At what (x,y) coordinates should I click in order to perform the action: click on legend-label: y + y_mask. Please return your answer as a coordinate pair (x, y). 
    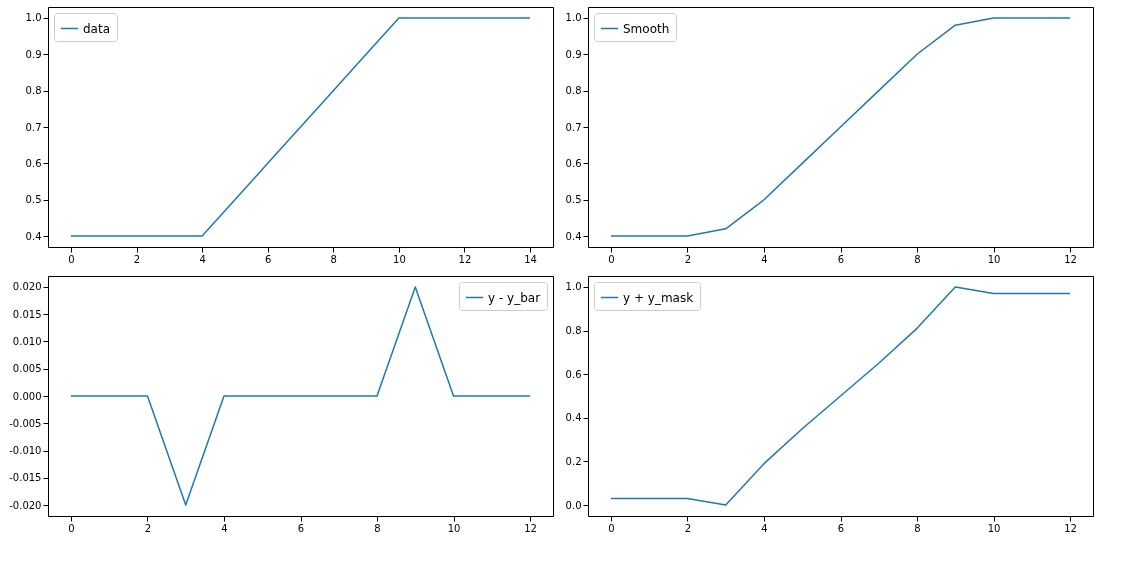
    Looking at the image, I should click on (658, 297).